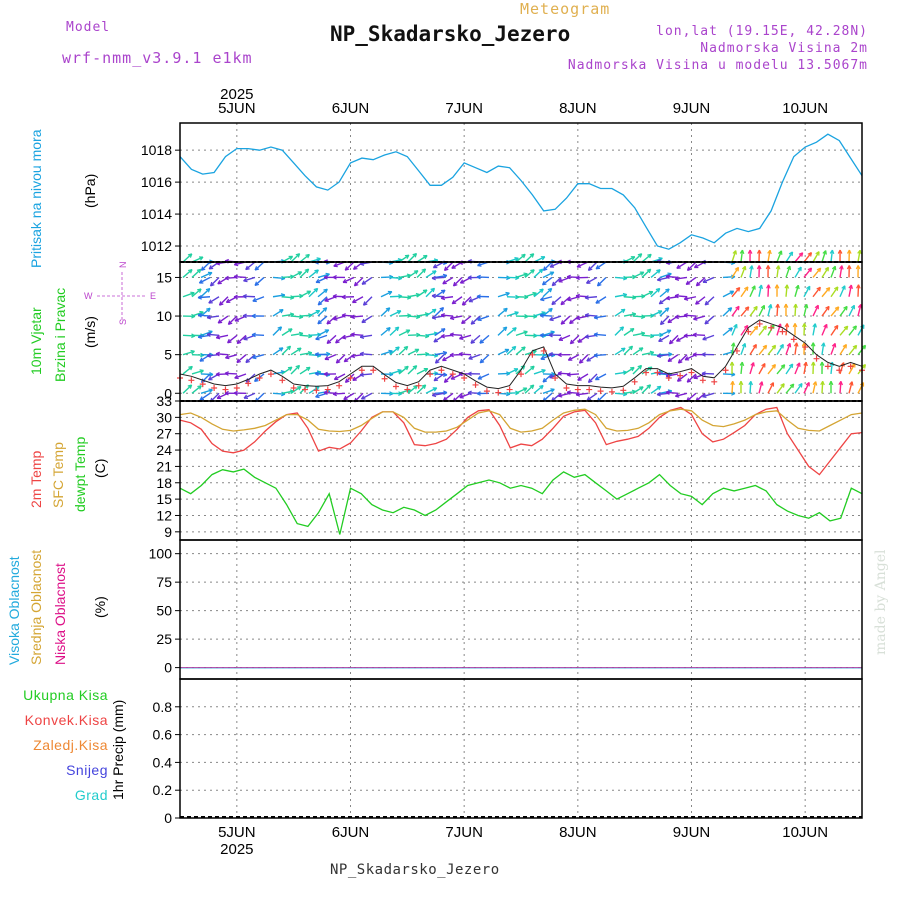  What do you see at coordinates (236, 94) in the screenshot?
I see `year-label-top: 2025` at bounding box center [236, 94].